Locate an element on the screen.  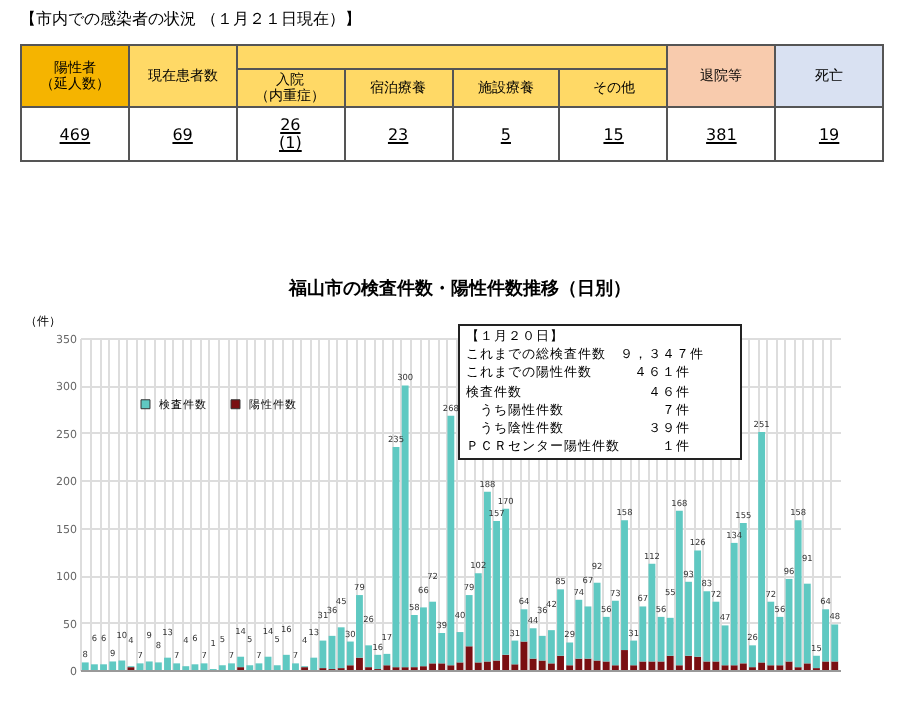
text: 469 is located at coordinates (75, 134).